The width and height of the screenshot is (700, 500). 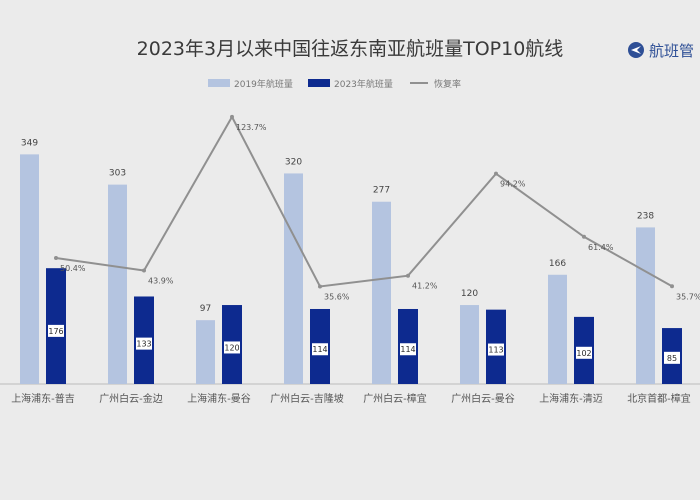 I want to click on category-label: 上海浦东-清迈, so click(x=571, y=398).